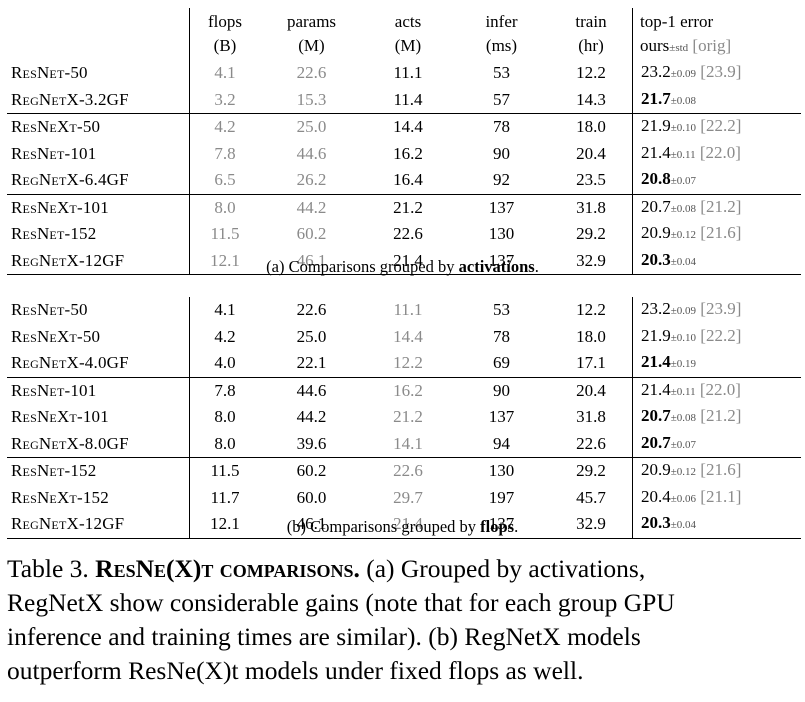  Describe the element at coordinates (501, 207) in the screenshot. I see `infer-cell: 137` at that location.